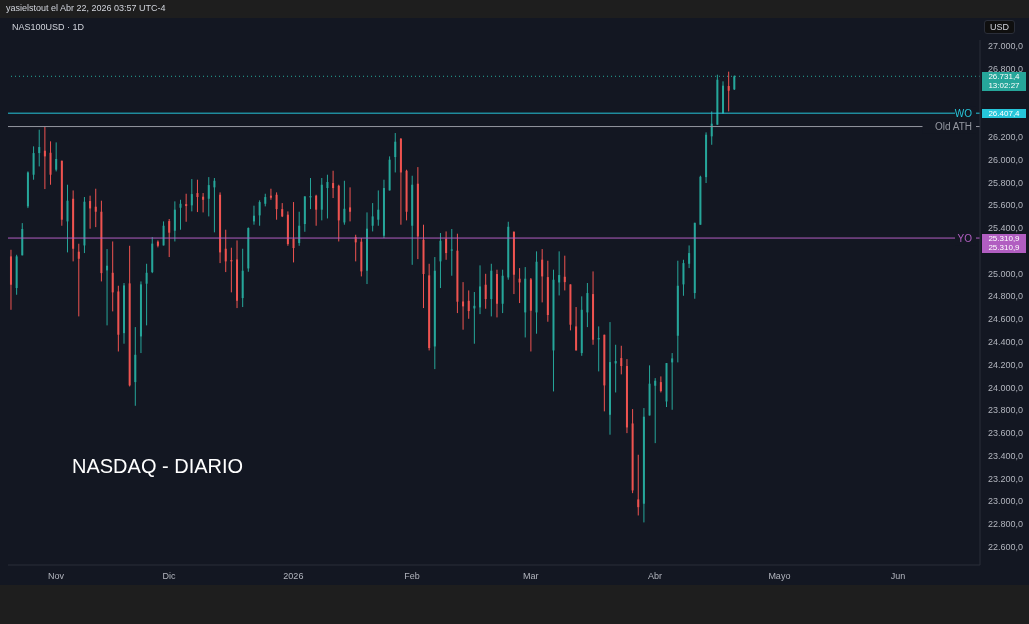 This screenshot has height=624, width=1029. I want to click on ref-line-label: 26.731,4, so click(1004, 76).